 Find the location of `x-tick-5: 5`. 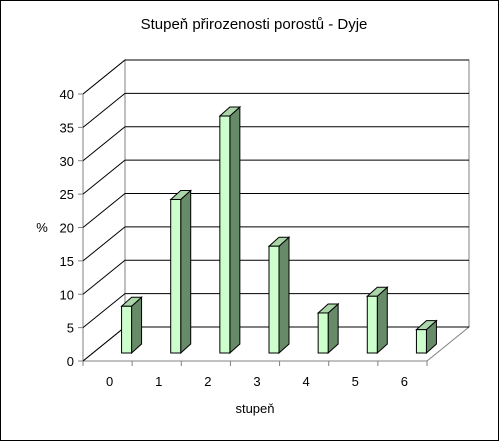

x-tick-5: 5 is located at coordinates (355, 381).